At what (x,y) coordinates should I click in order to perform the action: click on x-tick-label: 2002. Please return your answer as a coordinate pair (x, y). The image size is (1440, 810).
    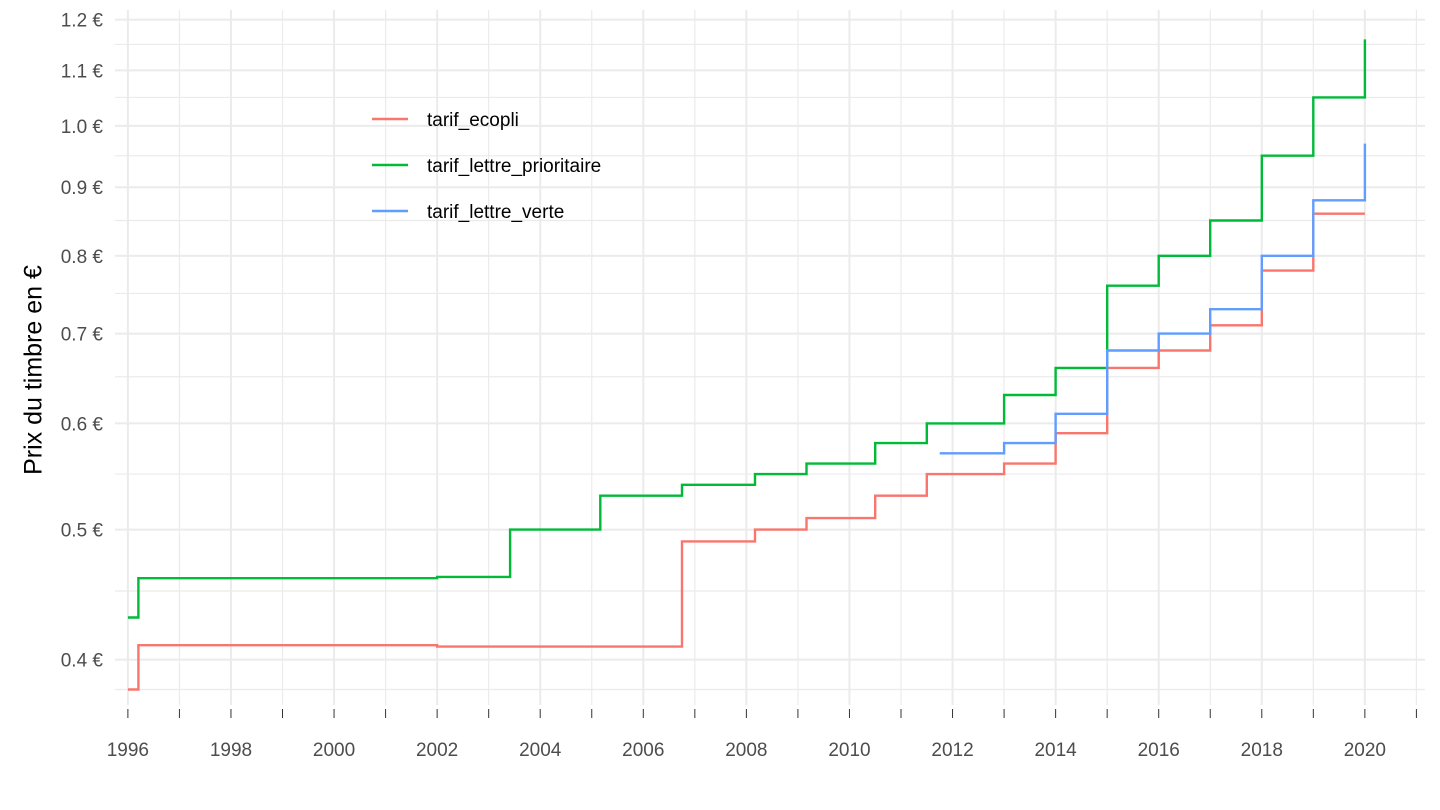
    Looking at the image, I should click on (437, 750).